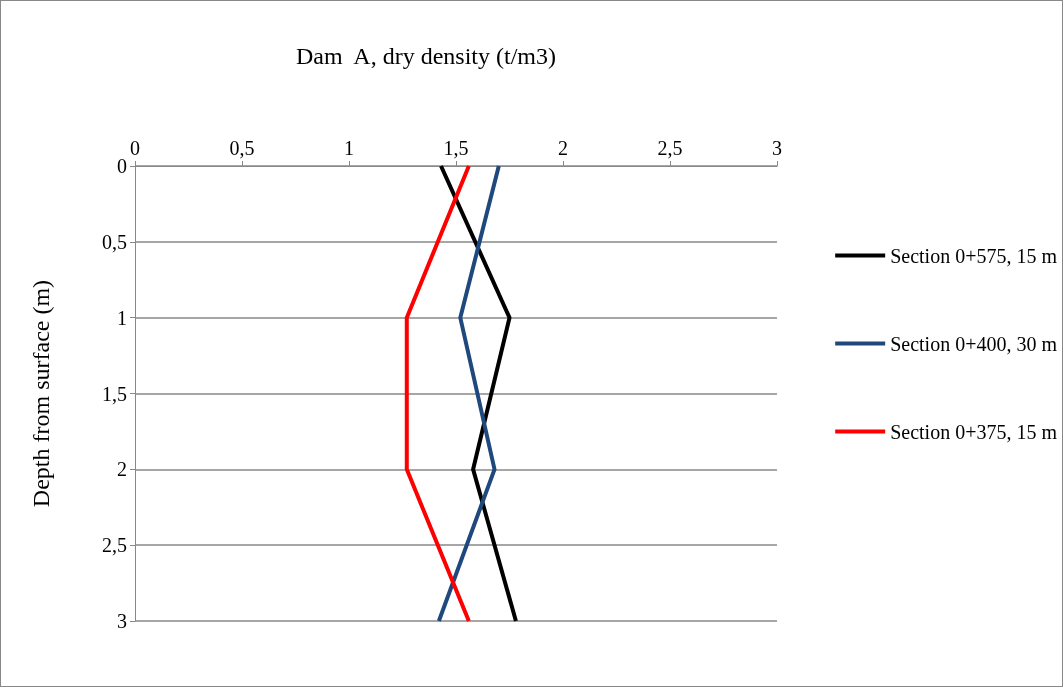 The image size is (1063, 687). What do you see at coordinates (456, 148) in the screenshot?
I see `x-tick-label: 1,5` at bounding box center [456, 148].